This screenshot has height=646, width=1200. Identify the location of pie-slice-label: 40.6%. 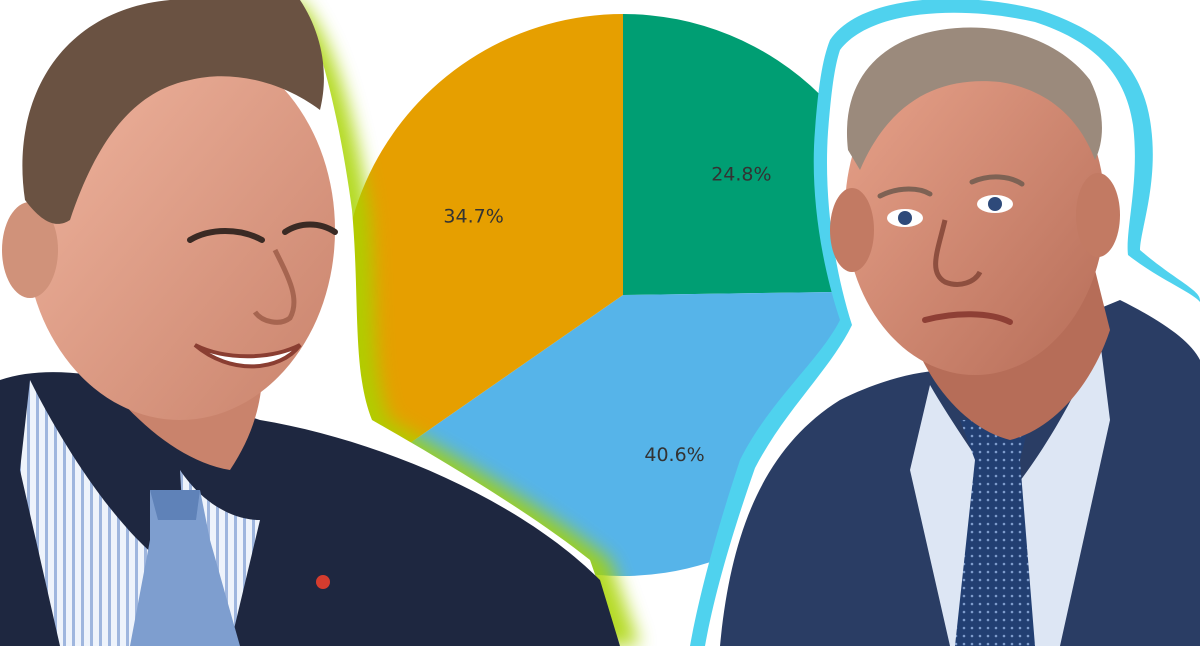
(674, 455).